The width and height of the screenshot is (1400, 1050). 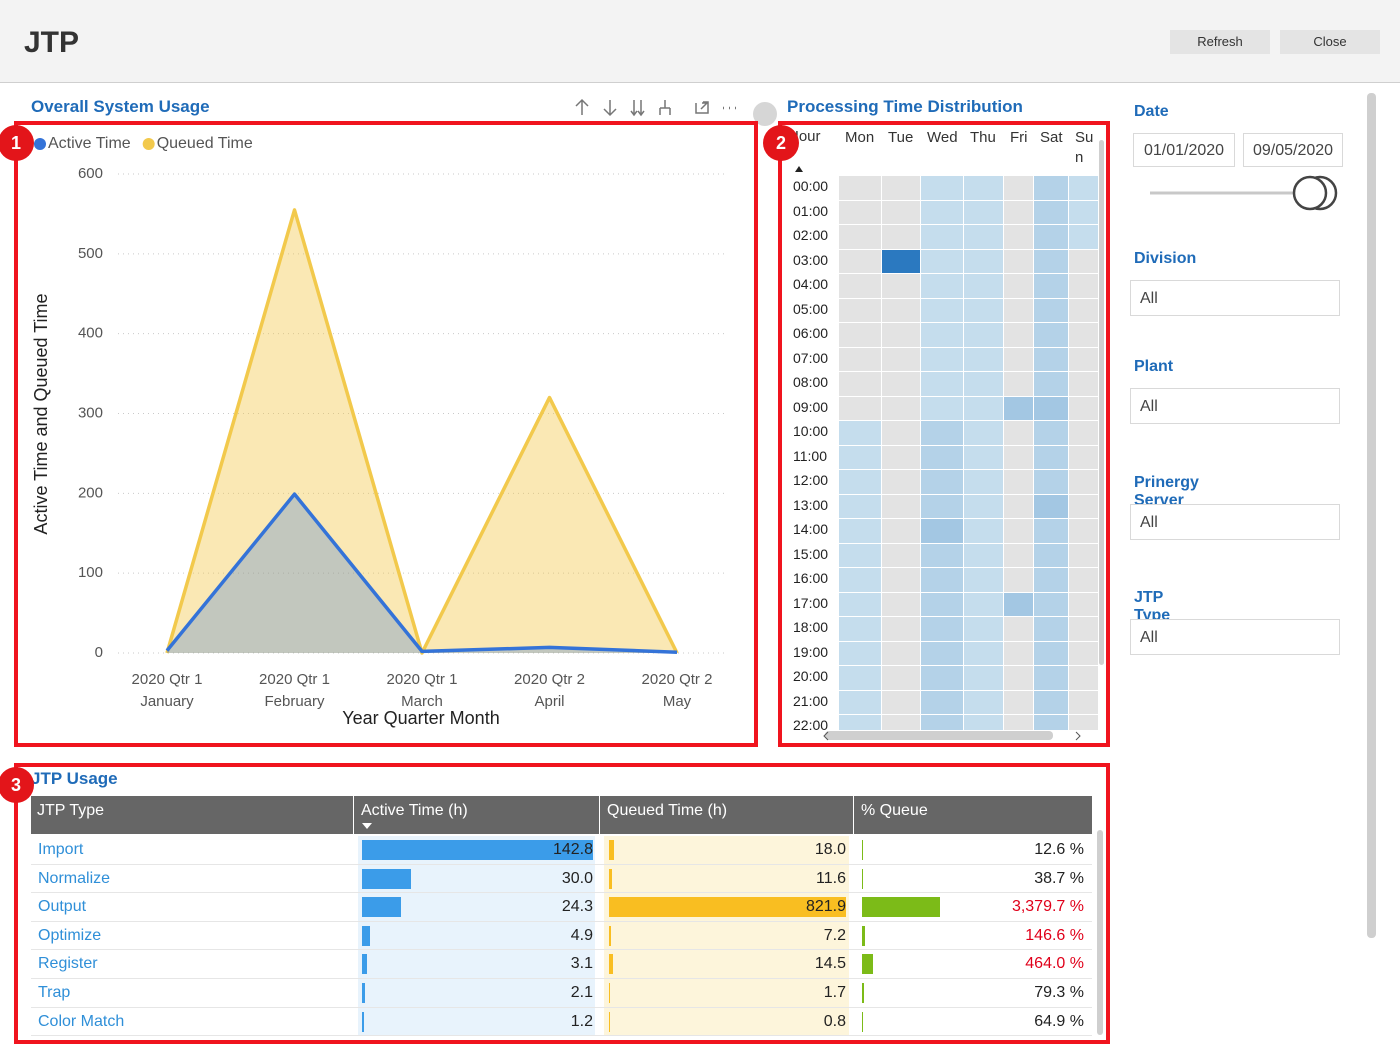 I want to click on v-scroll-thumb, so click(x=1101, y=402).